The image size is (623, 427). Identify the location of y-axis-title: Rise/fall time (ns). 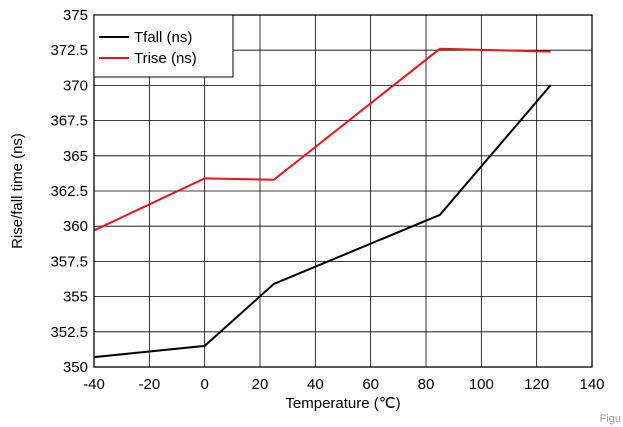
(17, 191).